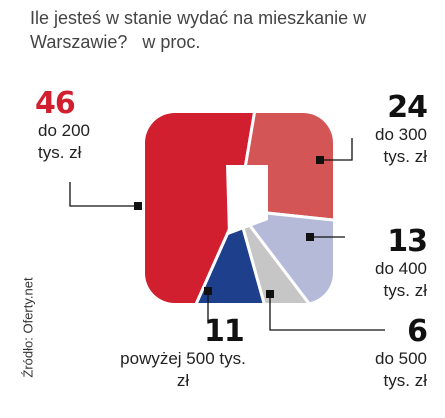  I want to click on notch, so click(247, 200).